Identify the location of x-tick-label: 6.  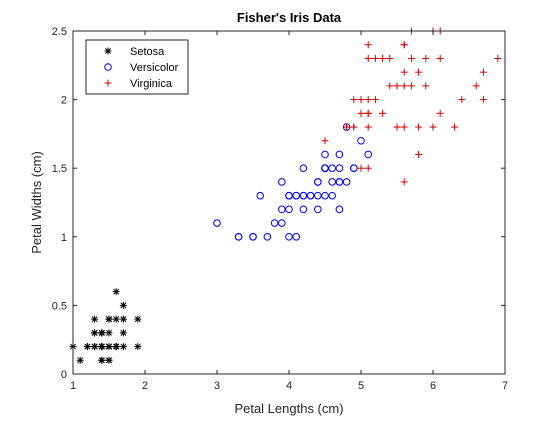
(433, 386).